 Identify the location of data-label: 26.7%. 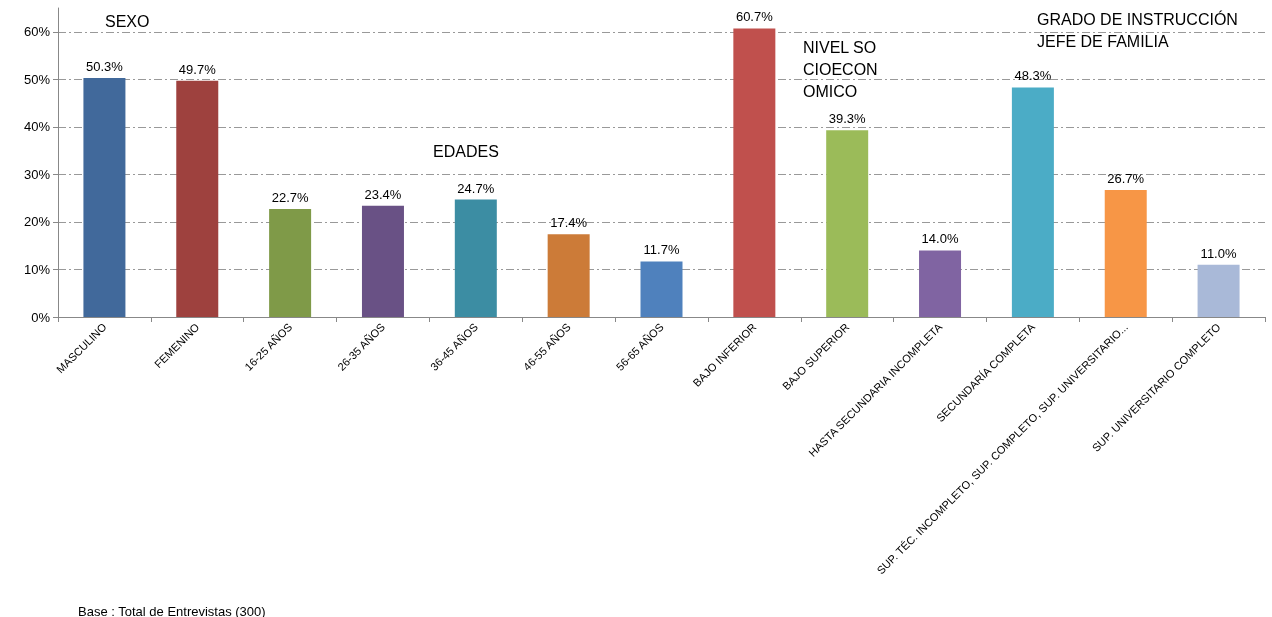
(1126, 179).